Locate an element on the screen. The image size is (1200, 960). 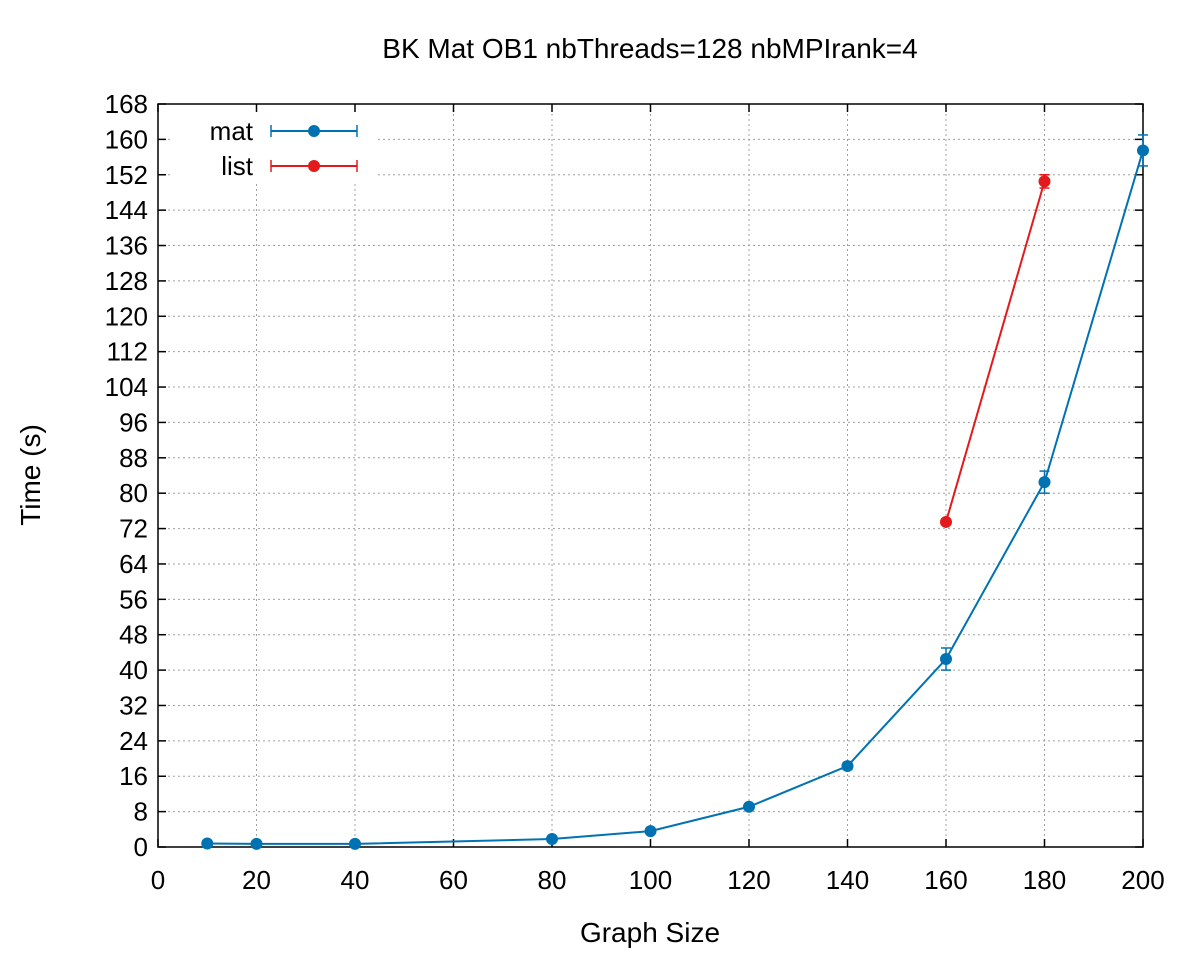
y-tick-label: 160 is located at coordinates (126, 139).